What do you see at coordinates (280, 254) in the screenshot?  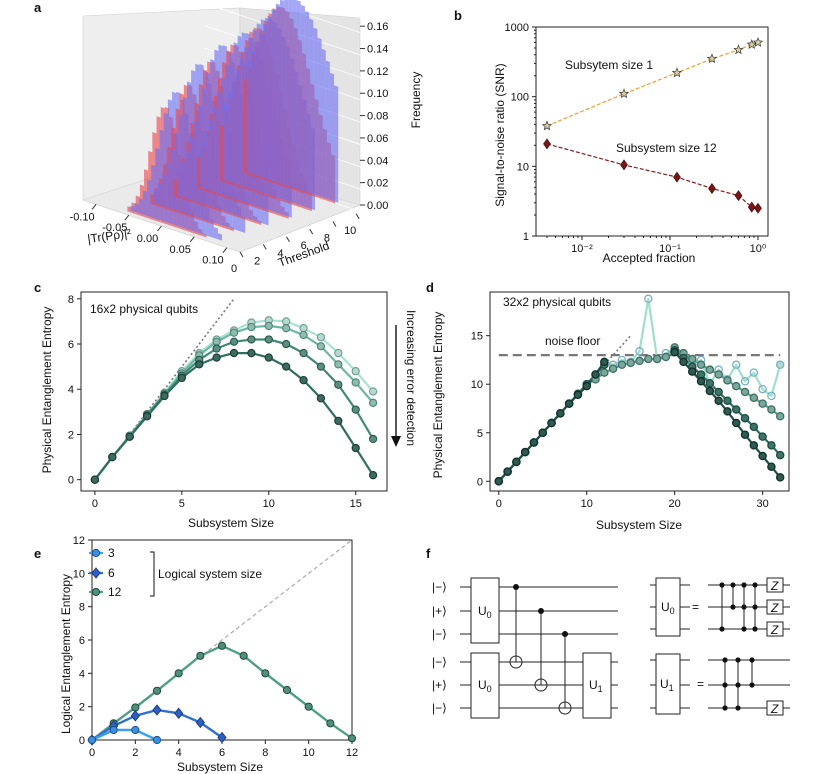 I see `a-ytick-label: 4` at bounding box center [280, 254].